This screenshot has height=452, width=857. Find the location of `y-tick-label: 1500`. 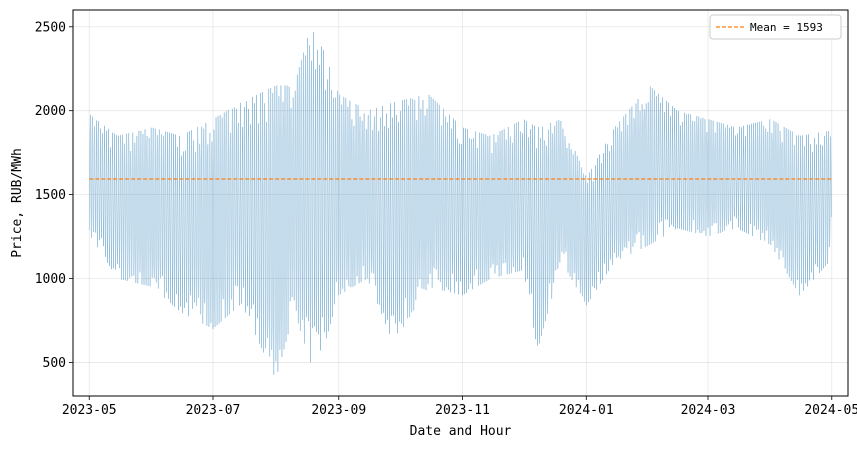

y-tick-label: 1500 is located at coordinates (50, 195).